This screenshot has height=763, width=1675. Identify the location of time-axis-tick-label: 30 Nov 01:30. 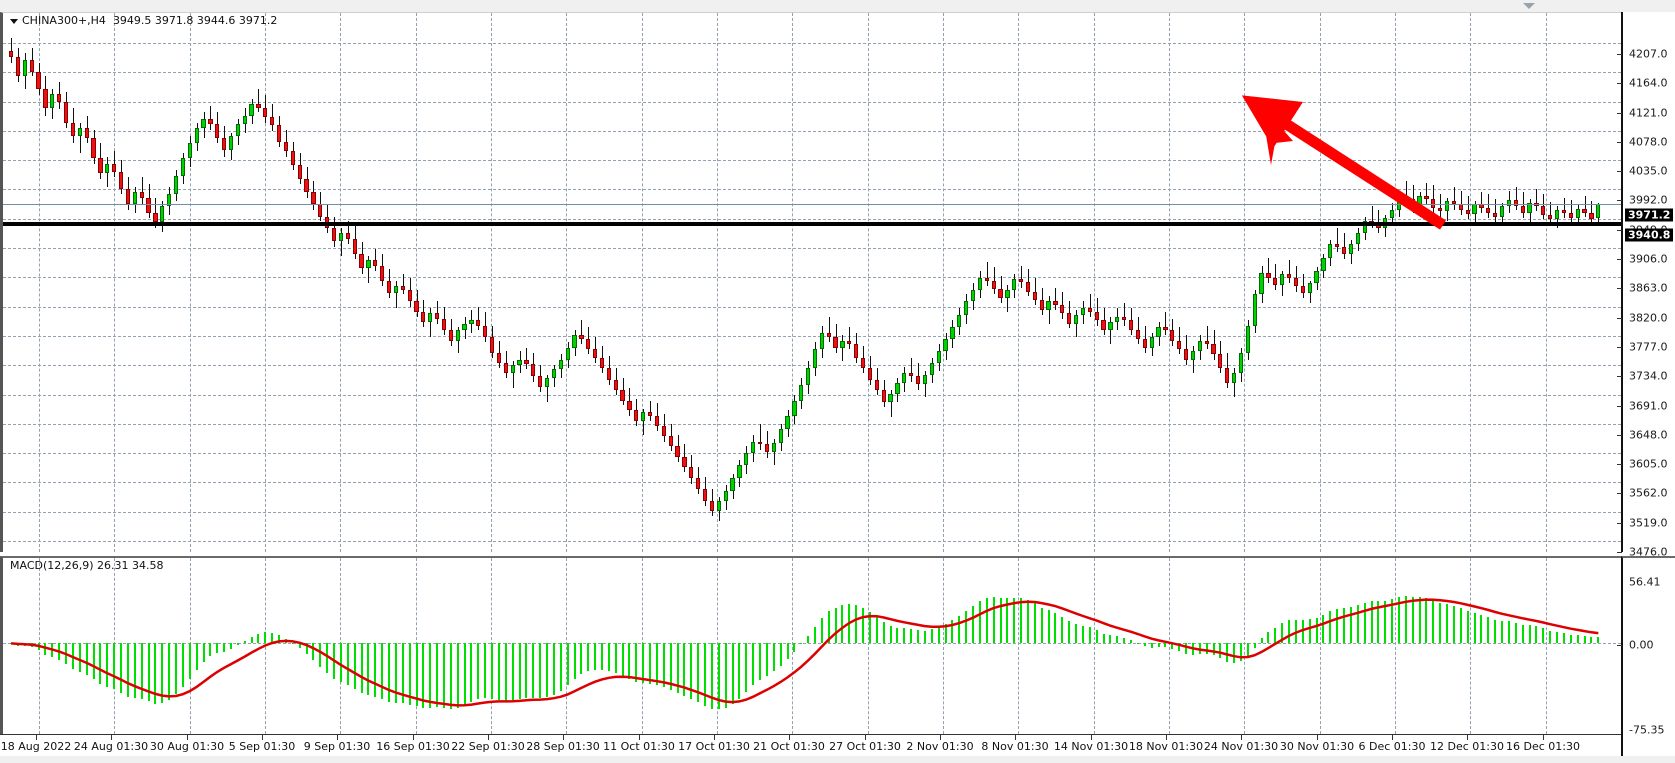
(1317, 746).